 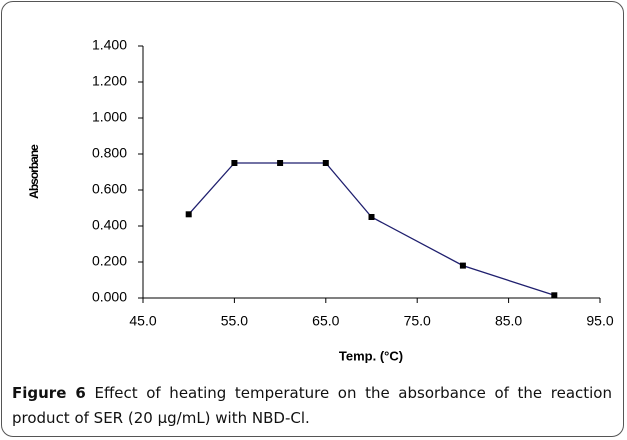 I want to click on x-tick-label: 85.0, so click(x=508, y=321).